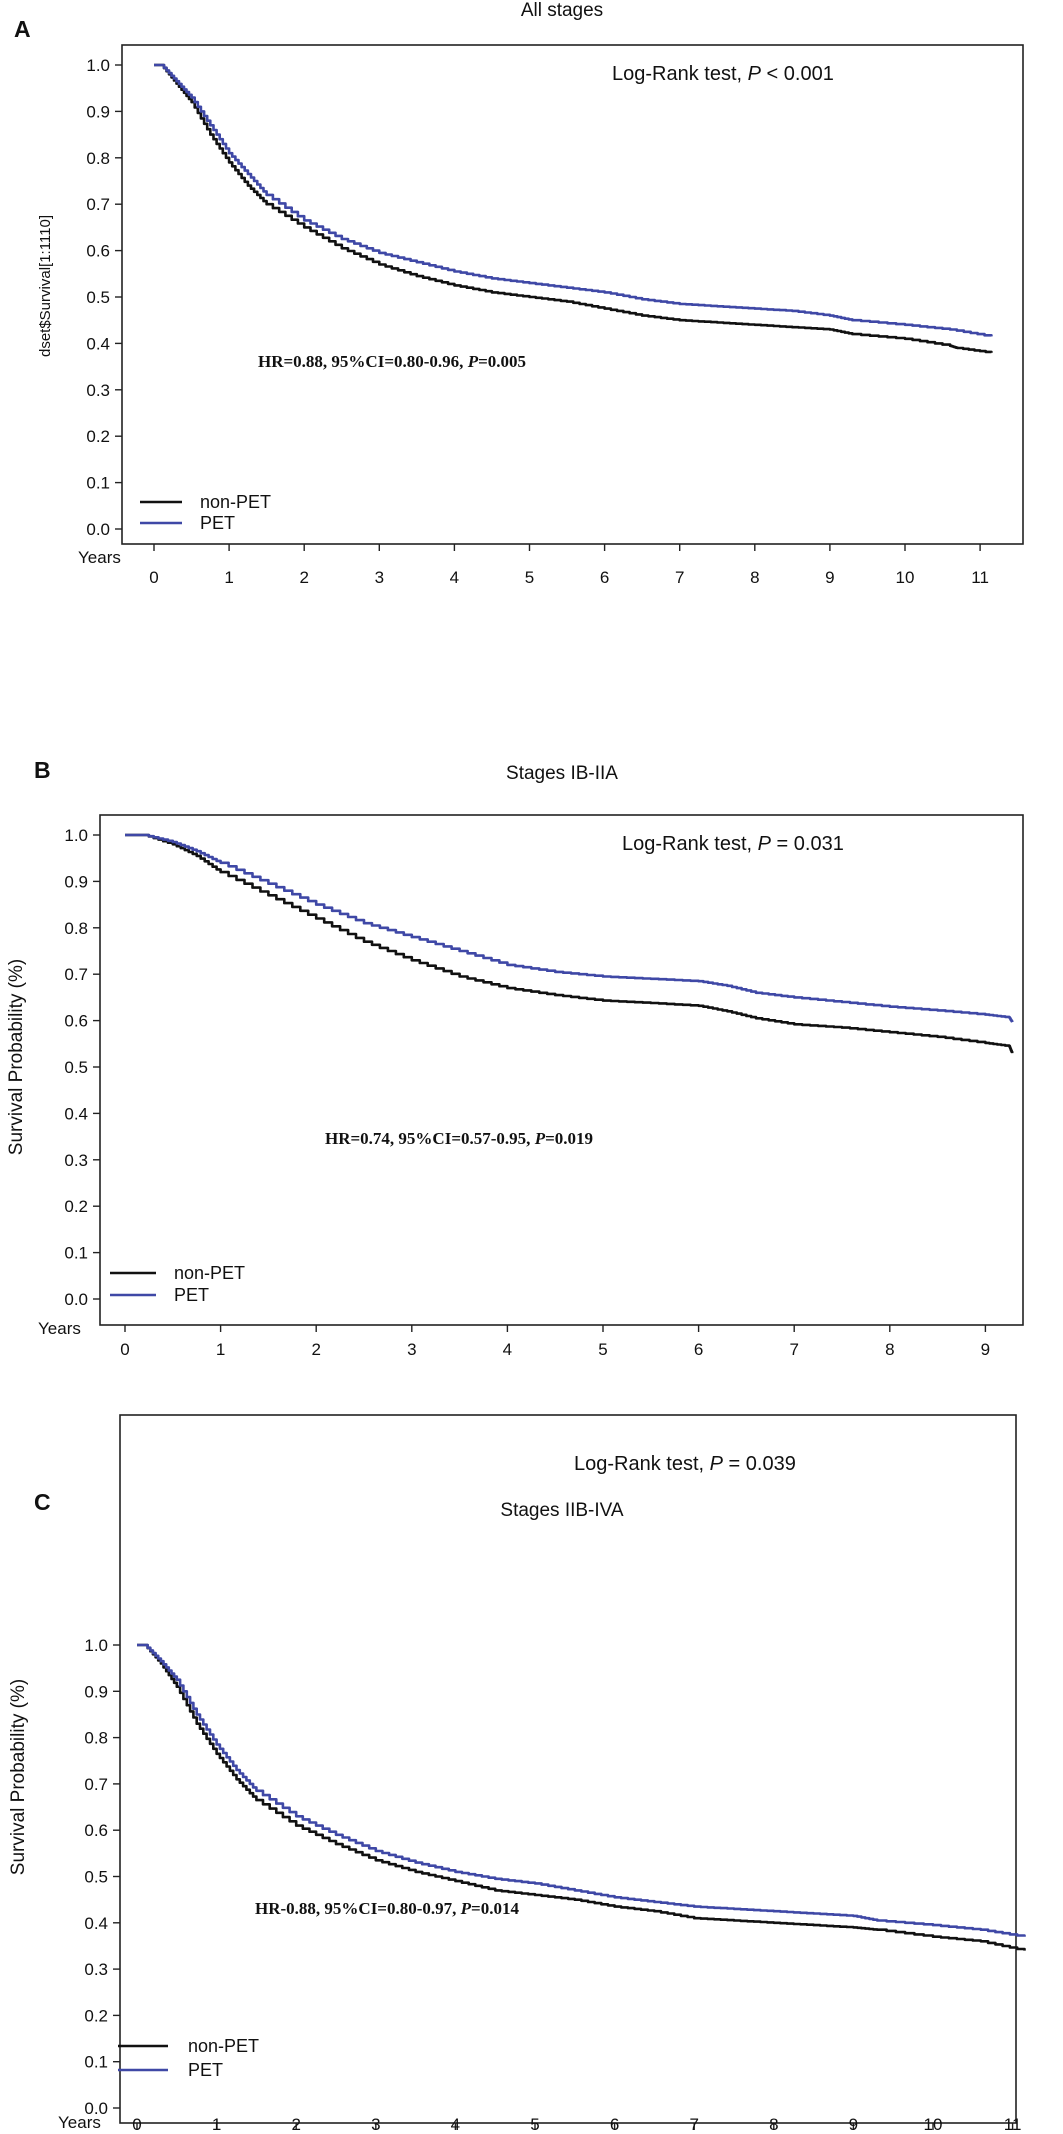 This screenshot has height=2134, width=1063. What do you see at coordinates (22, 29) in the screenshot?
I see `panel-label: A` at bounding box center [22, 29].